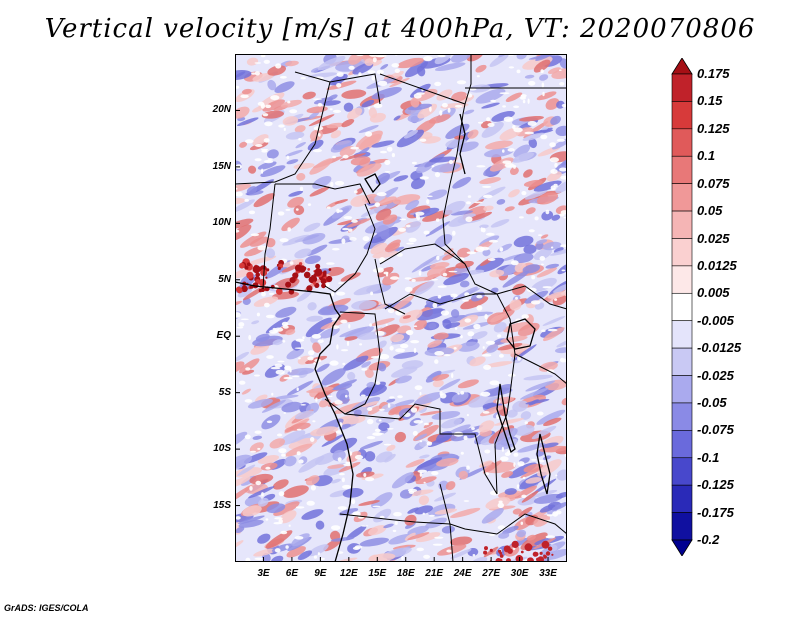  What do you see at coordinates (531, 297) in the screenshot?
I see `border-uganda-kenya` at bounding box center [531, 297].